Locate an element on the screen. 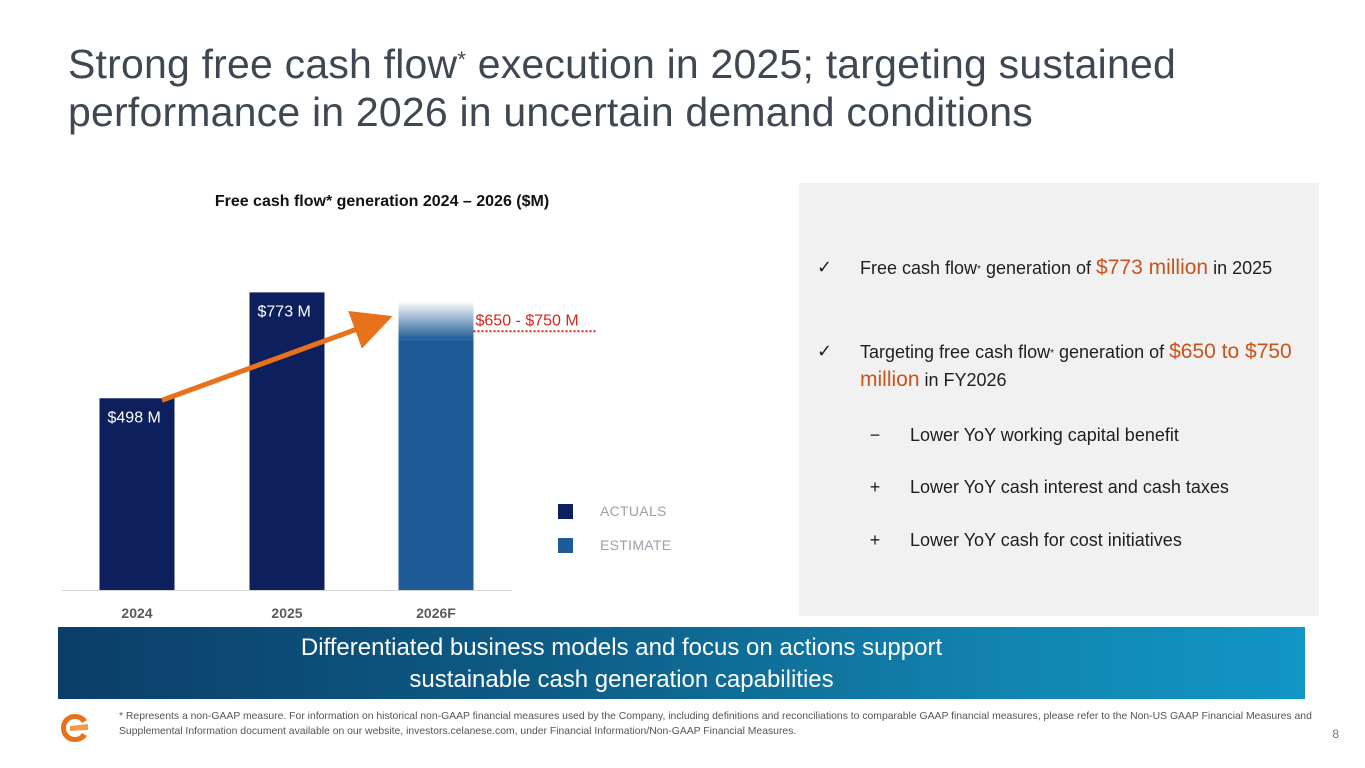  x-tick-label-2026F: 2026F is located at coordinates (436, 613).